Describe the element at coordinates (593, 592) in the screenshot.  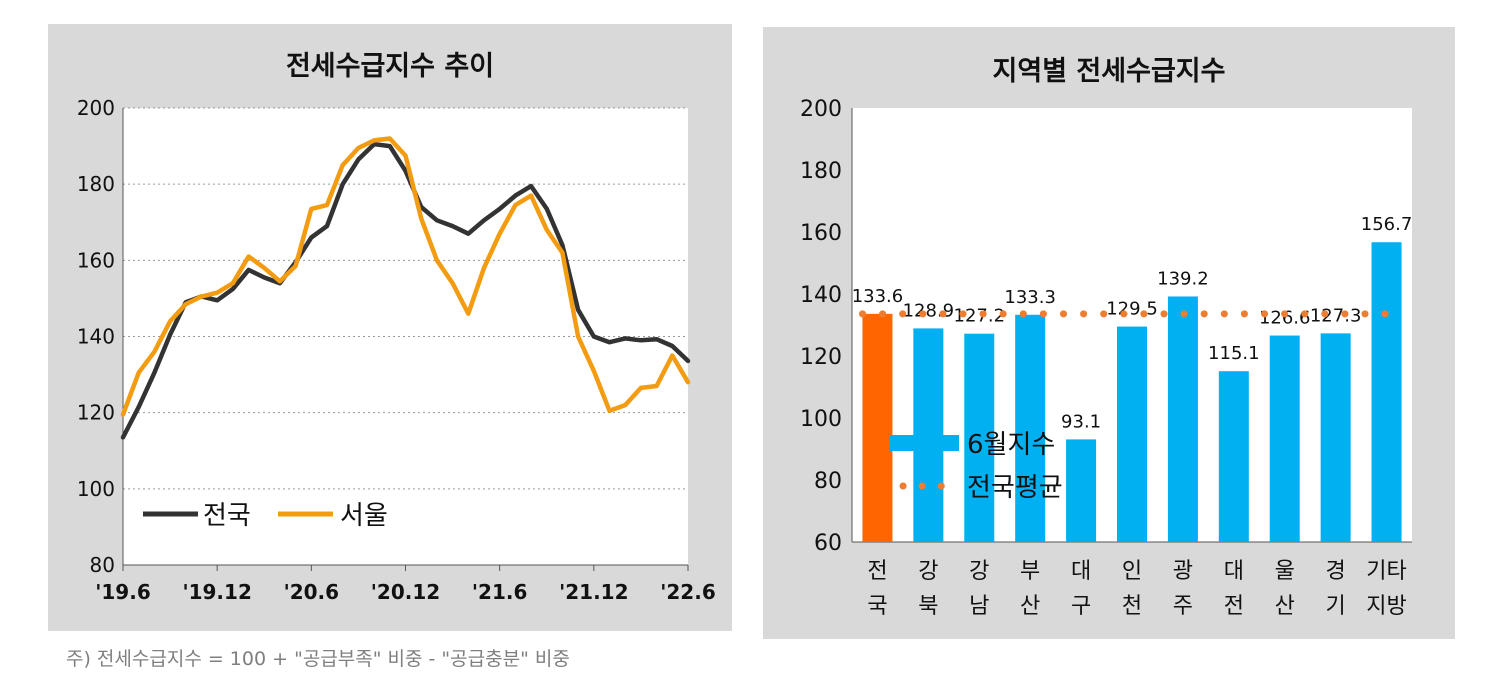
I see `x-tick-label: '21.12` at that location.